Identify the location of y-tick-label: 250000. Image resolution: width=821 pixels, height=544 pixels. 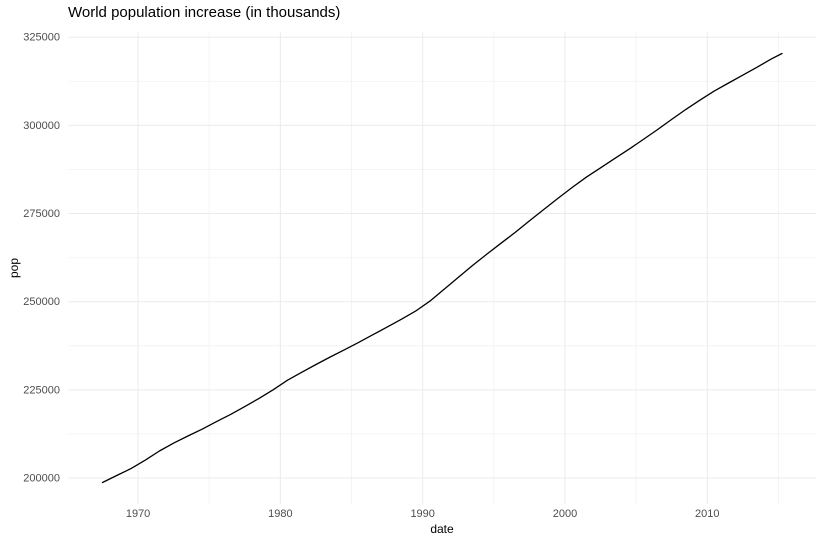
(41, 302).